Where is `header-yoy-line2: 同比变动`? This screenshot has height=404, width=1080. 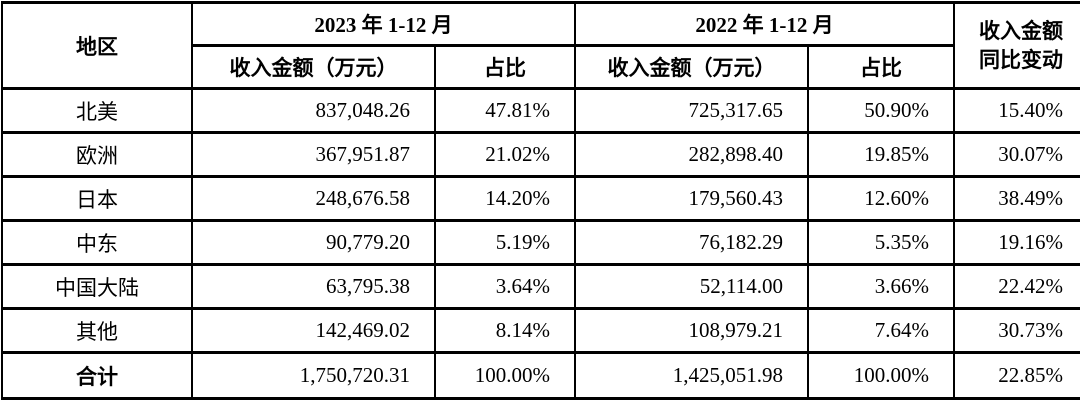
header-yoy-line2: 同比变动 is located at coordinates (1021, 59).